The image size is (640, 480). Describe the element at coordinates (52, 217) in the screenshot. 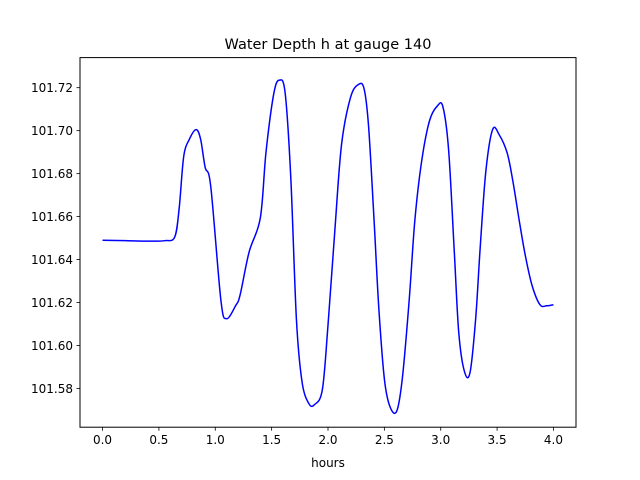

I see `y-tick-label: 101.66` at that location.